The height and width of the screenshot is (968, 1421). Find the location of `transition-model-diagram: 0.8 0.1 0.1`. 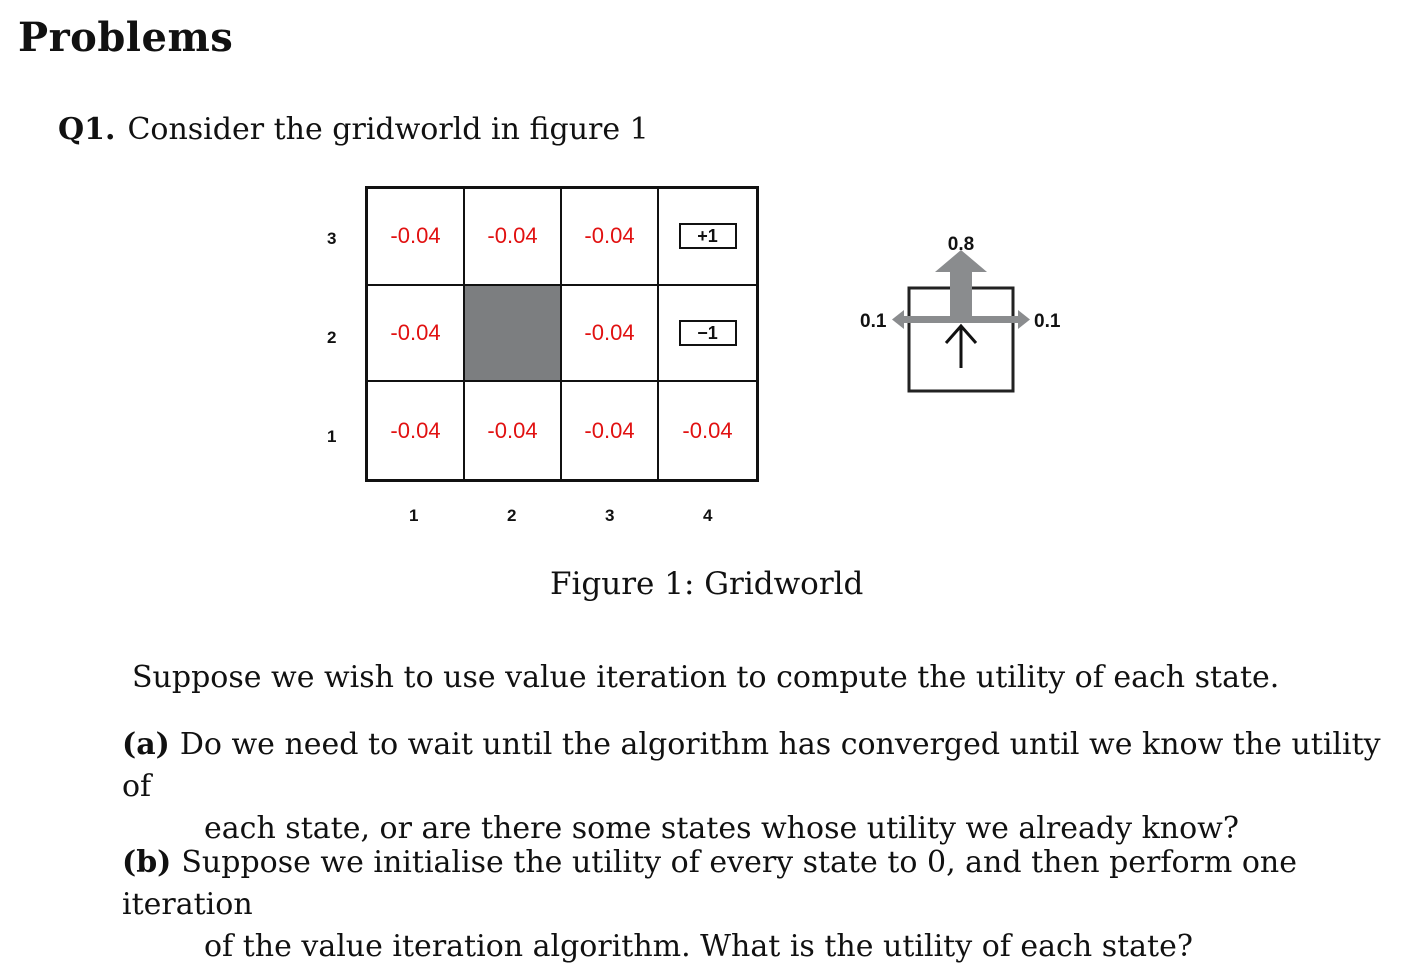

transition-model-diagram: 0.8 0.1 0.1 is located at coordinates (960, 313).